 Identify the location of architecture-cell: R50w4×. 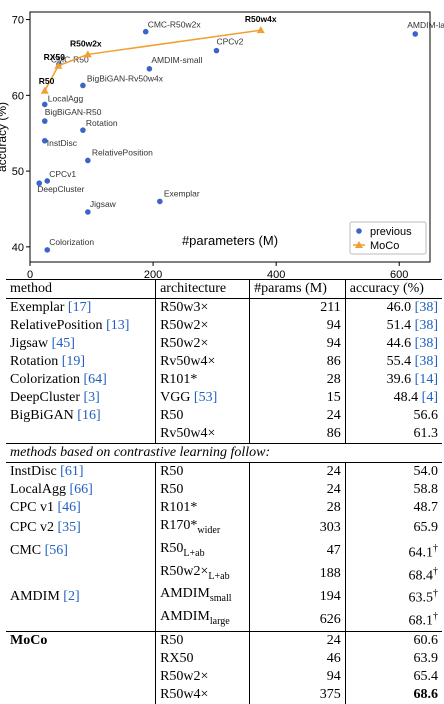
(202, 694).